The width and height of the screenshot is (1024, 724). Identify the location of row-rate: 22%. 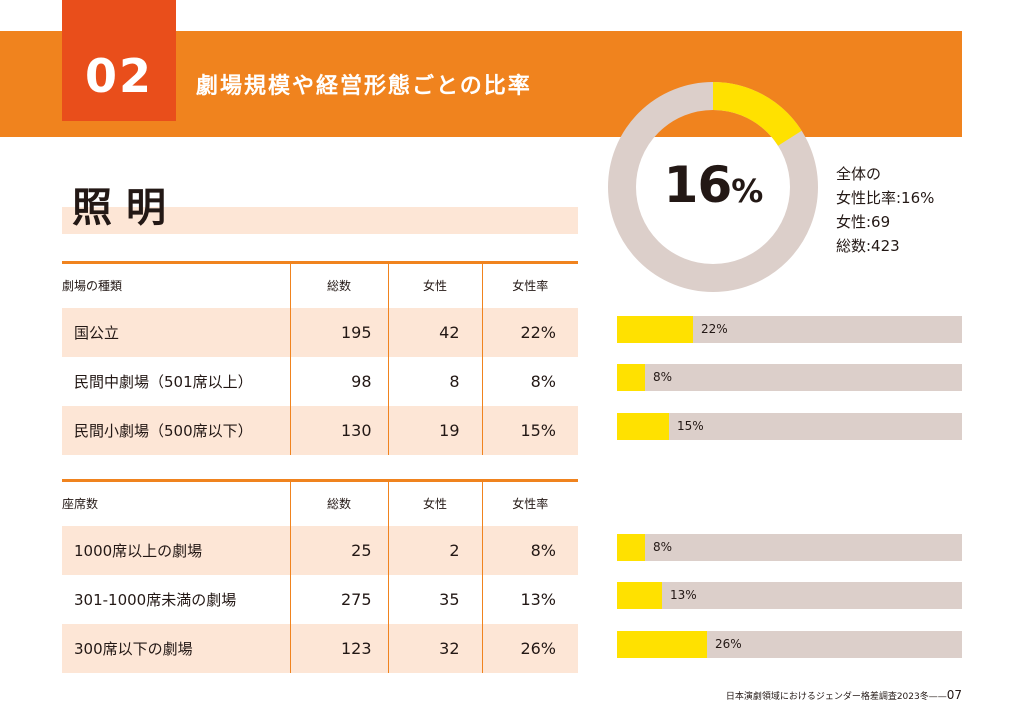
(529, 332).